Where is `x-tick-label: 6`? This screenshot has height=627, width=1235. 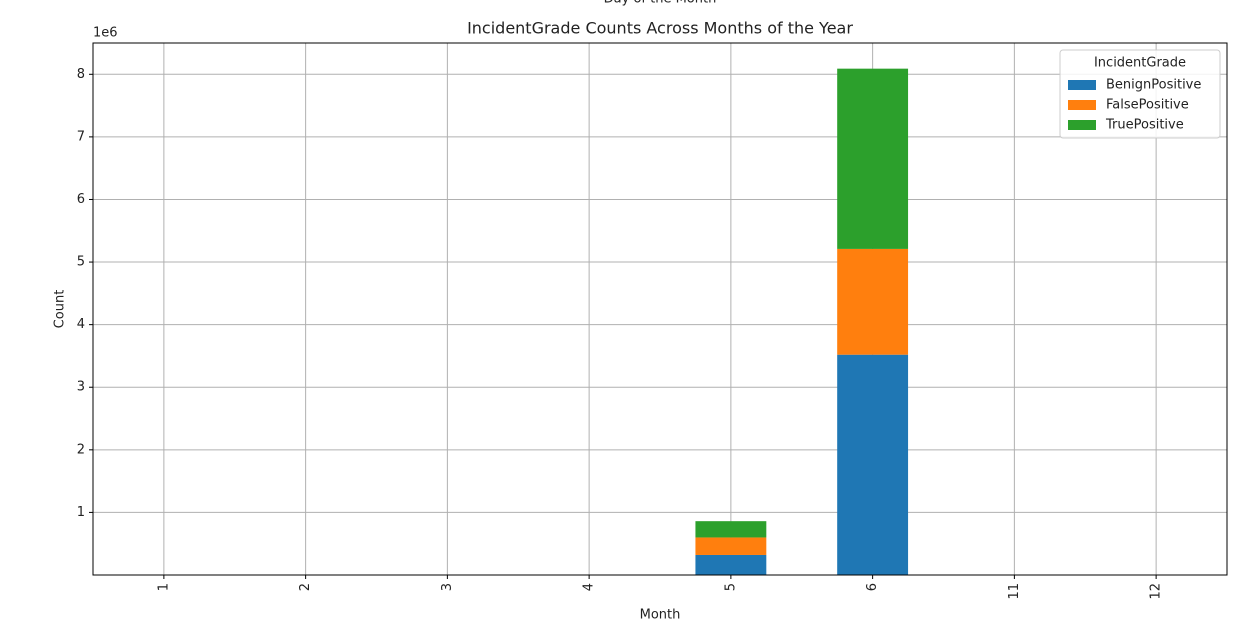
x-tick-label: 6 is located at coordinates (872, 587).